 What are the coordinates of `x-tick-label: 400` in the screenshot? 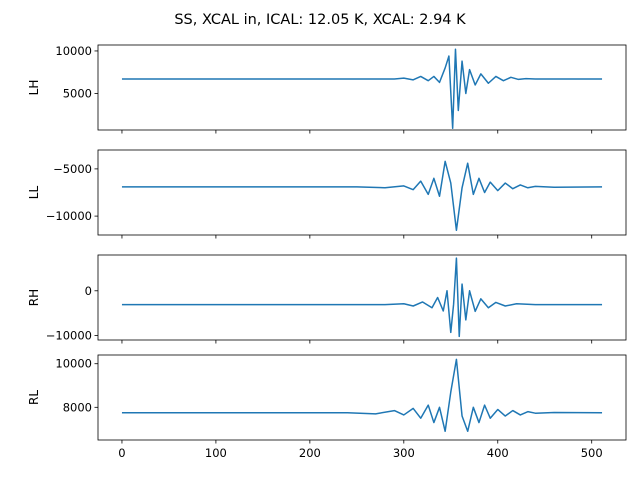 It's located at (498, 453).